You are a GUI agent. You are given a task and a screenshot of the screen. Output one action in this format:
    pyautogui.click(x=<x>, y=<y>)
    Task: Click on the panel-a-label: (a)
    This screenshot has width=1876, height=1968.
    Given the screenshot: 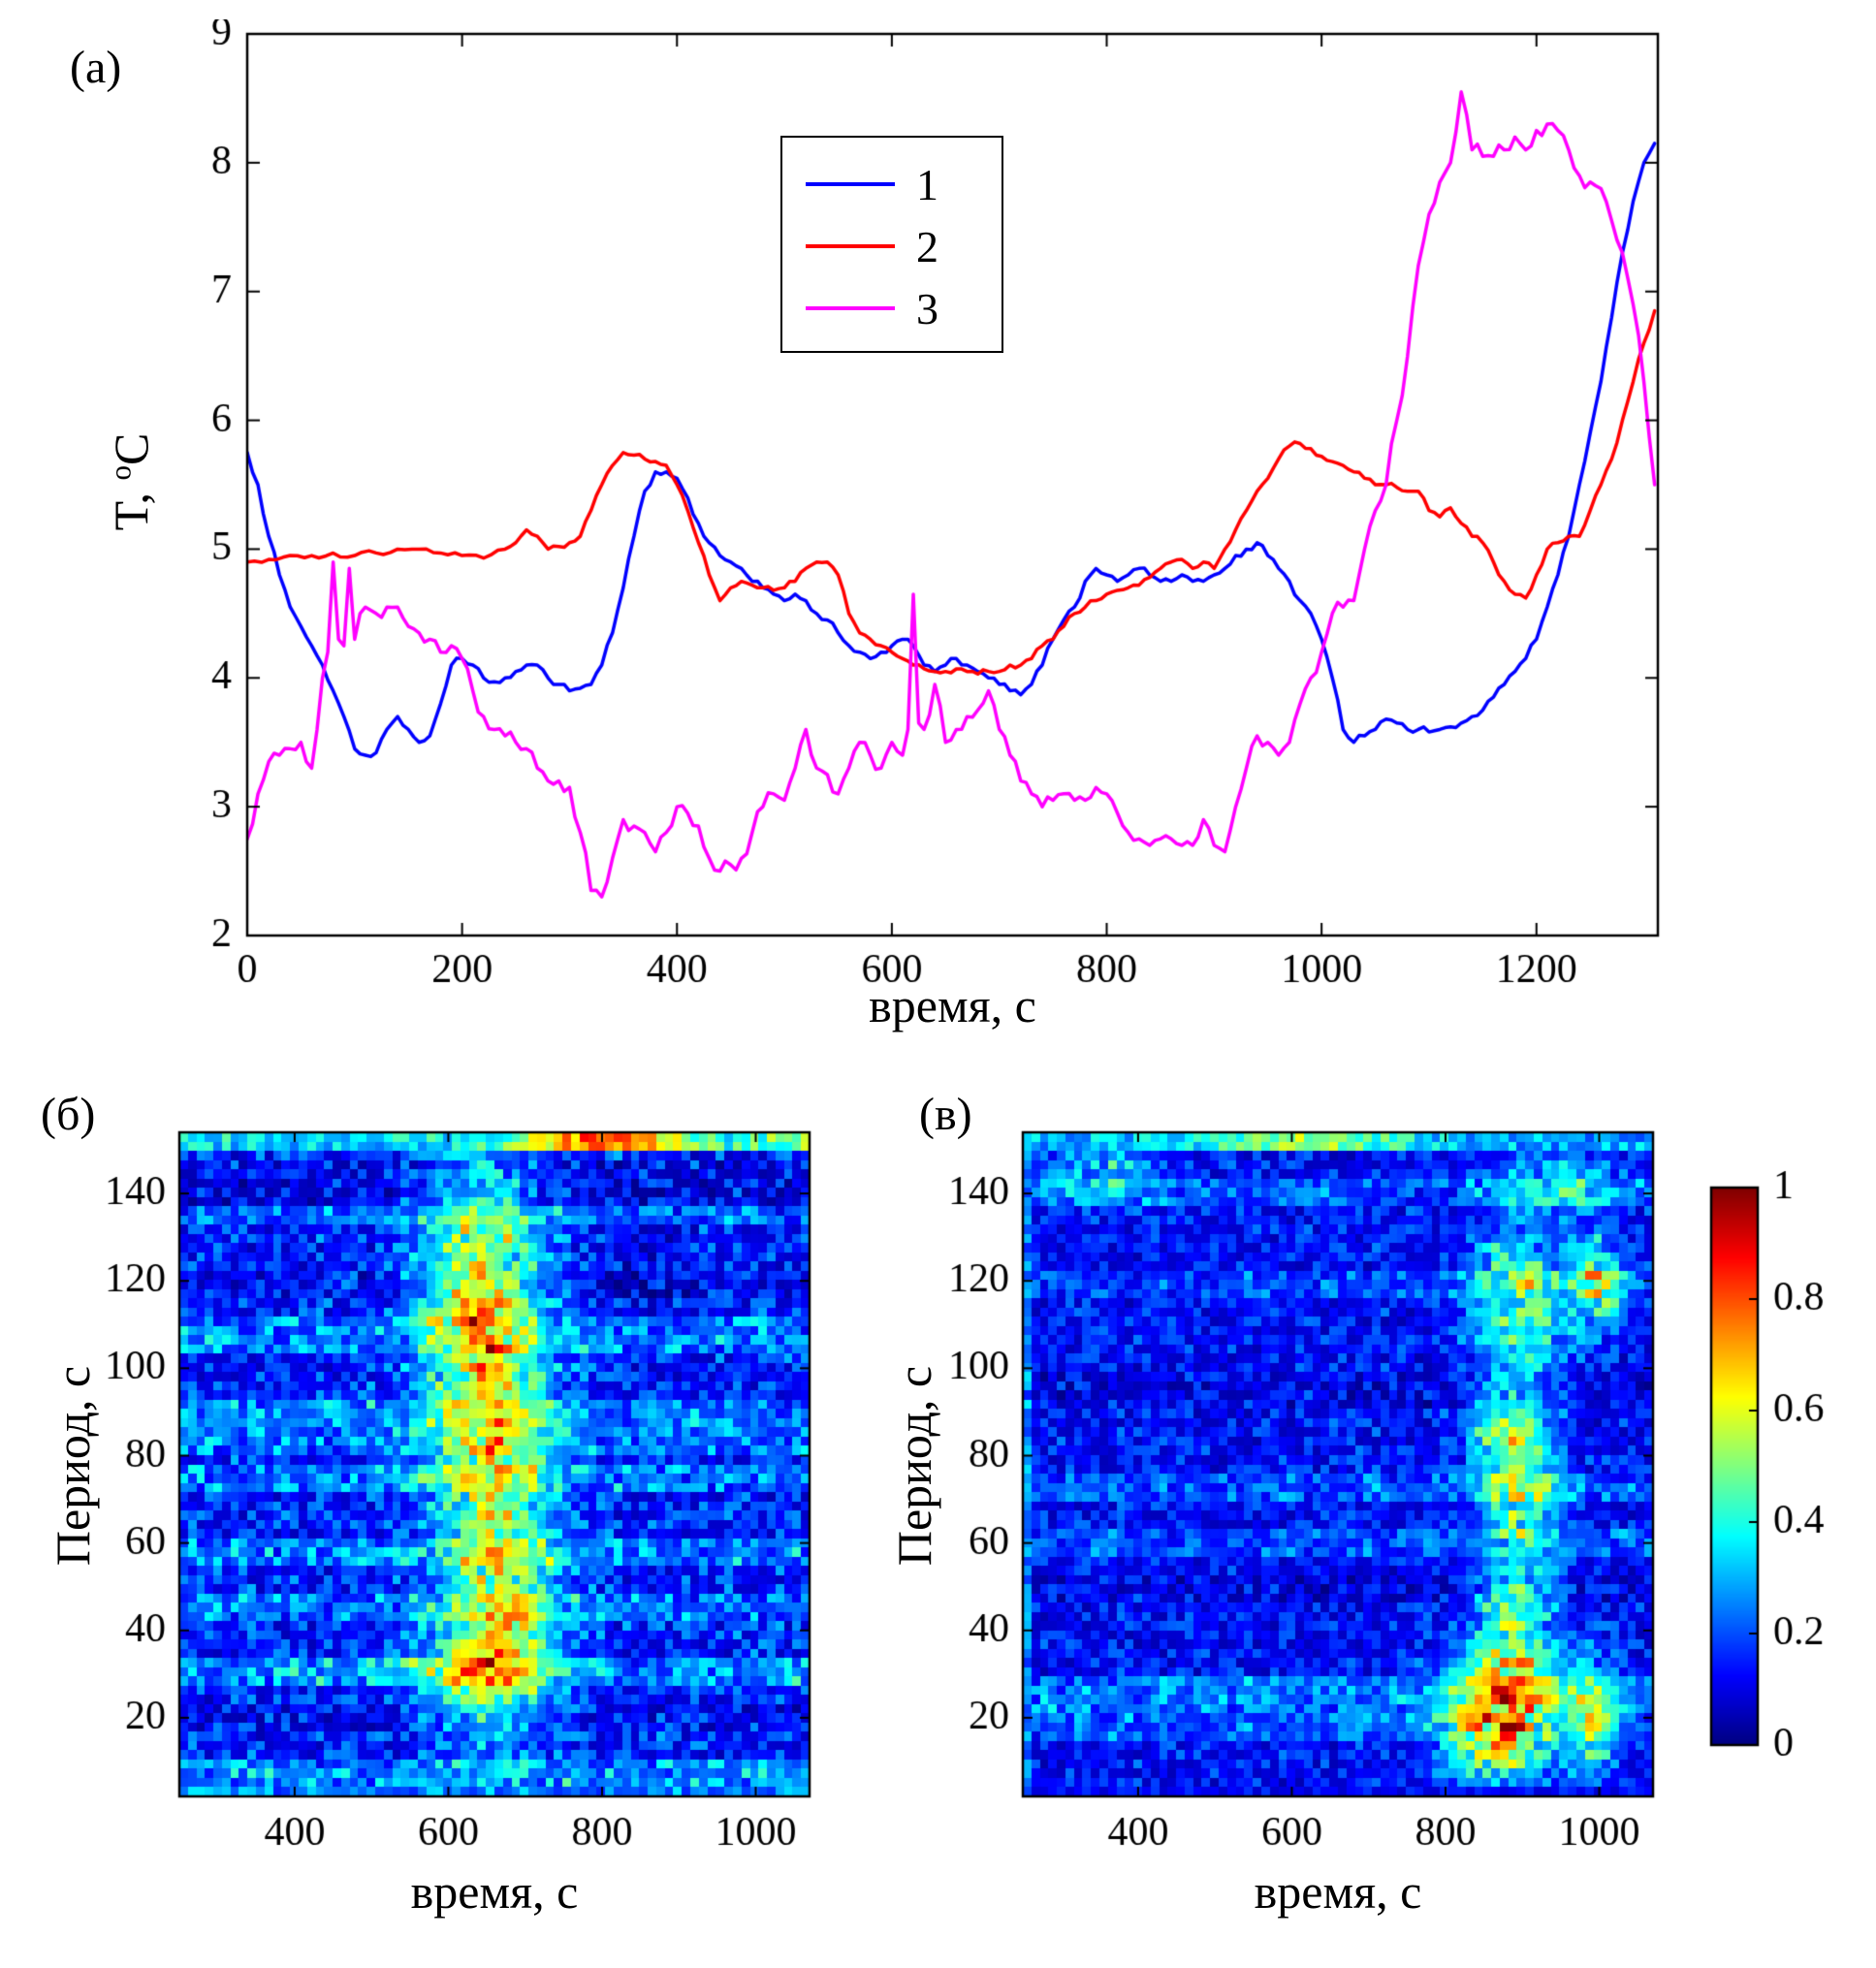 What is the action you would take?
    pyautogui.click(x=96, y=67)
    